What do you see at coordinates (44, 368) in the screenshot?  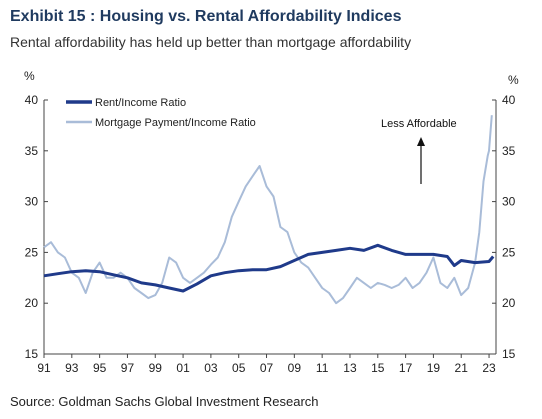 I see `x-tick-label: 91` at bounding box center [44, 368].